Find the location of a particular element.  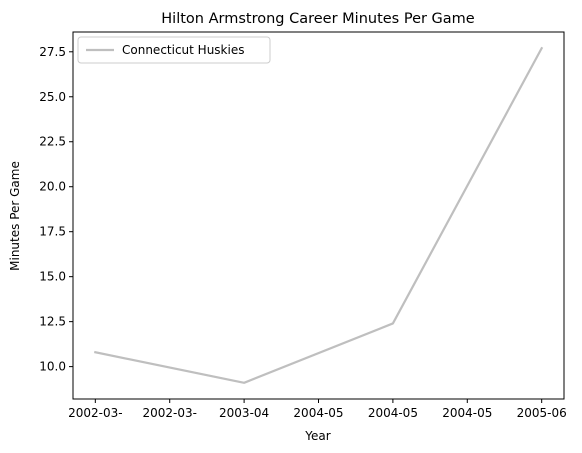

x-tick-label: 2003-04 is located at coordinates (244, 413).